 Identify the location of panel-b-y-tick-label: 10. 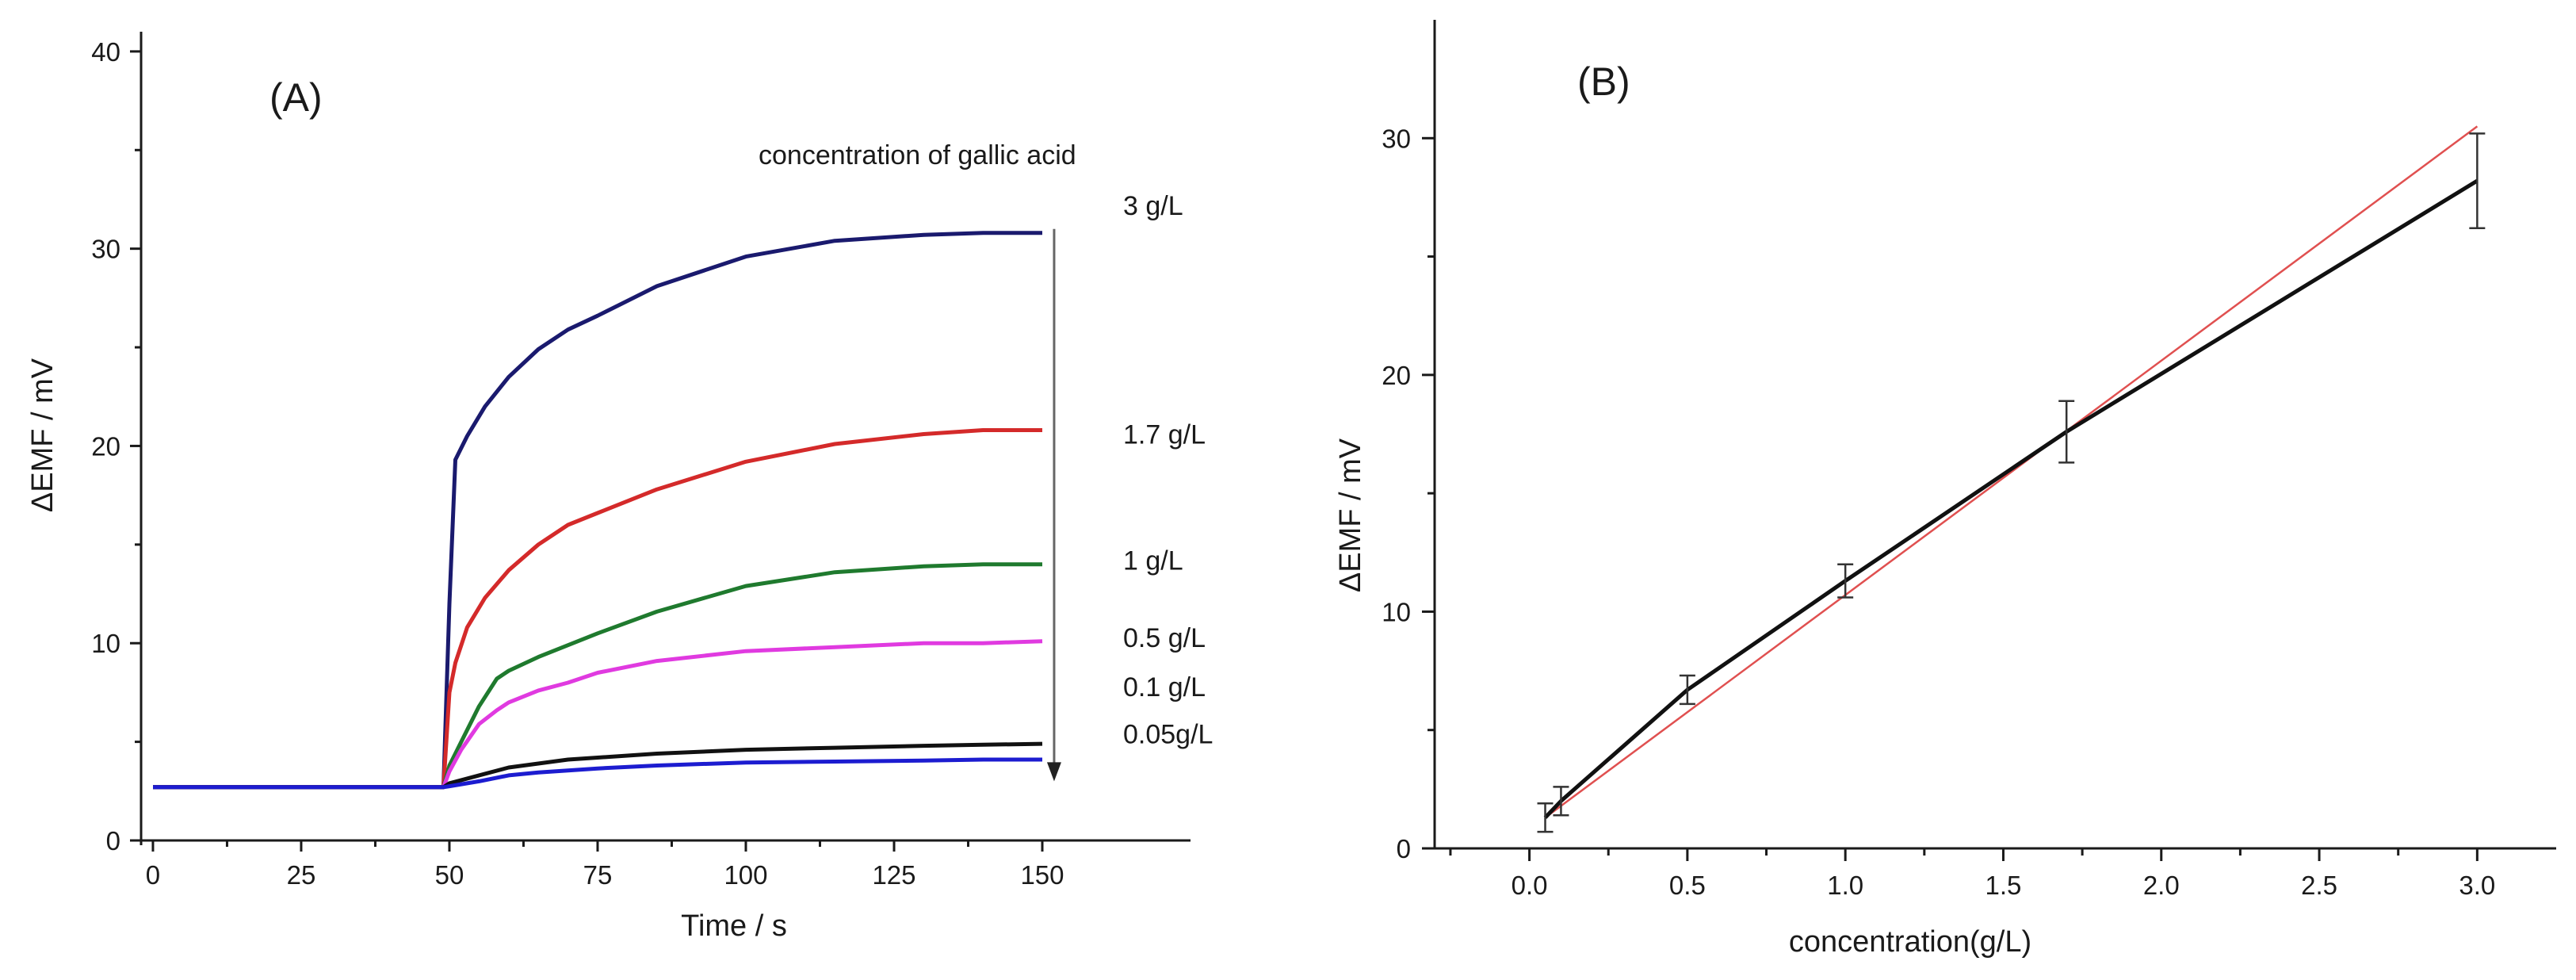
(1396, 611).